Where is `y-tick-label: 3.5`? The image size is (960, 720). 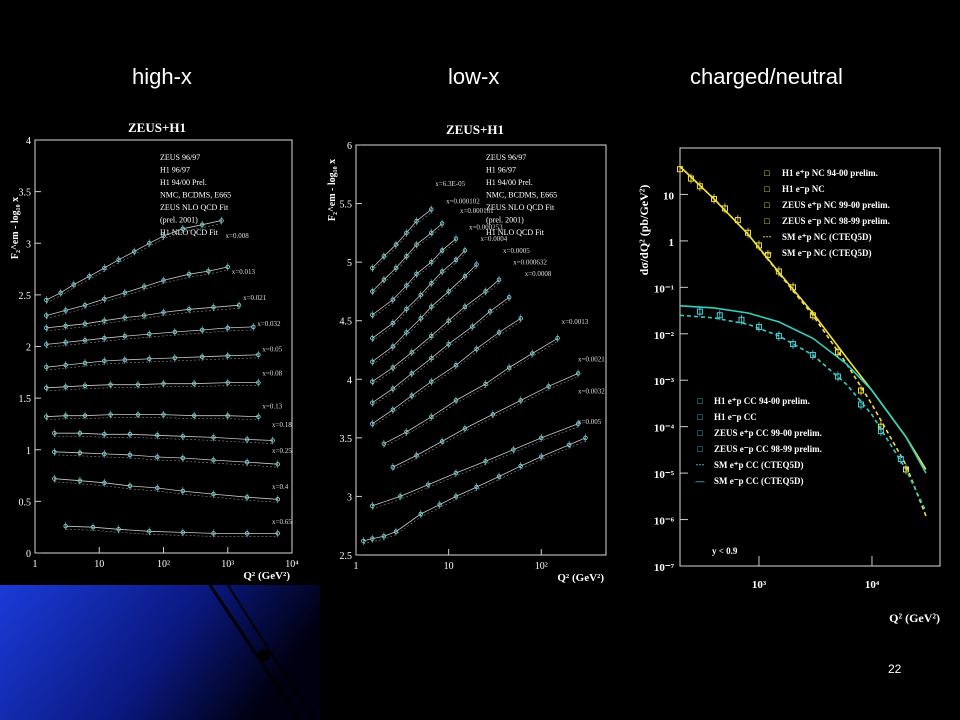 y-tick-label: 3.5 is located at coordinates (25, 193).